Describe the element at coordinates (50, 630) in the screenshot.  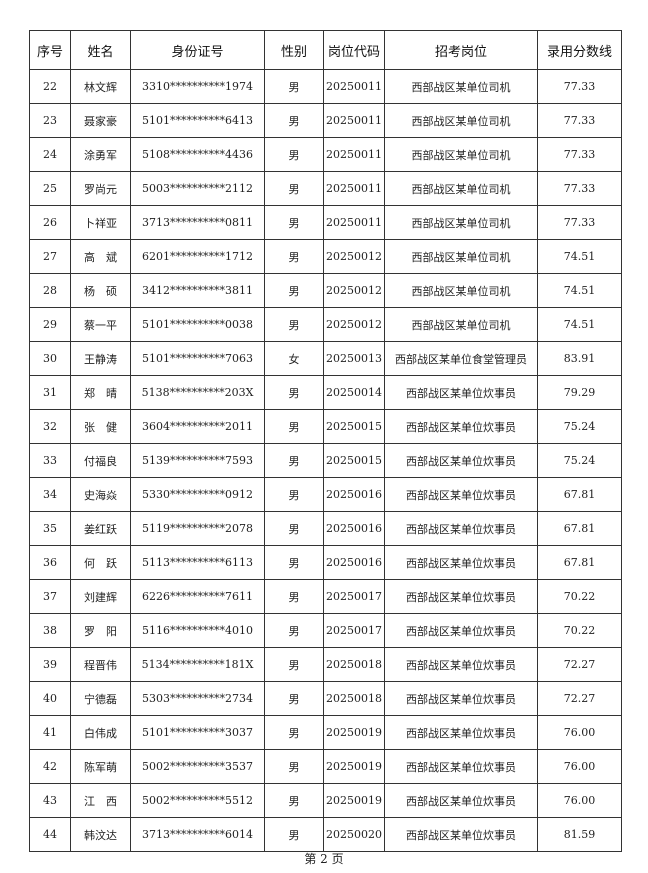
I see `col-index-cell: 38` at that location.